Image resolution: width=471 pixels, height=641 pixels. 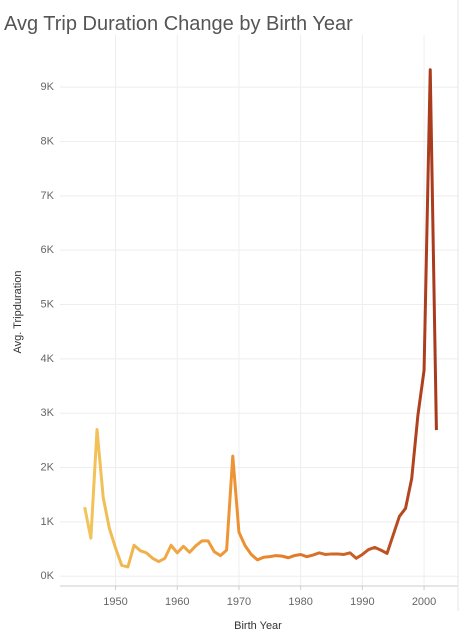 What do you see at coordinates (48, 413) in the screenshot?
I see `y-tick-label: 3K` at bounding box center [48, 413].